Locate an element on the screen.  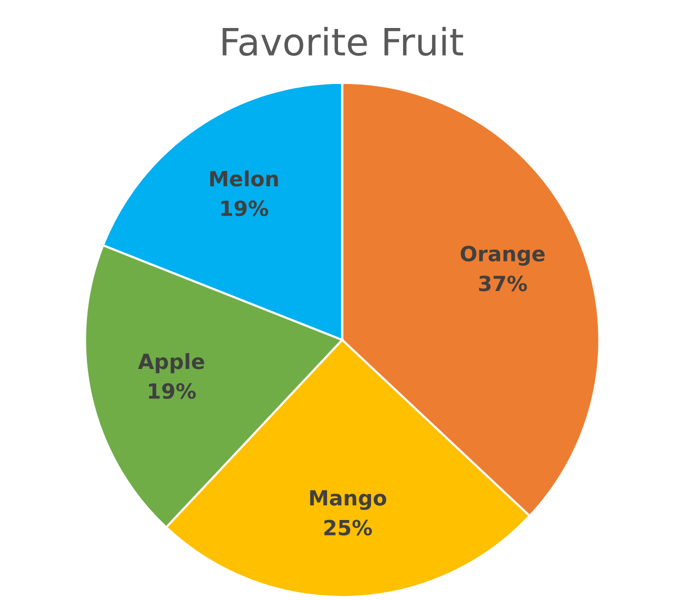
data-label: 37% is located at coordinates (503, 284).